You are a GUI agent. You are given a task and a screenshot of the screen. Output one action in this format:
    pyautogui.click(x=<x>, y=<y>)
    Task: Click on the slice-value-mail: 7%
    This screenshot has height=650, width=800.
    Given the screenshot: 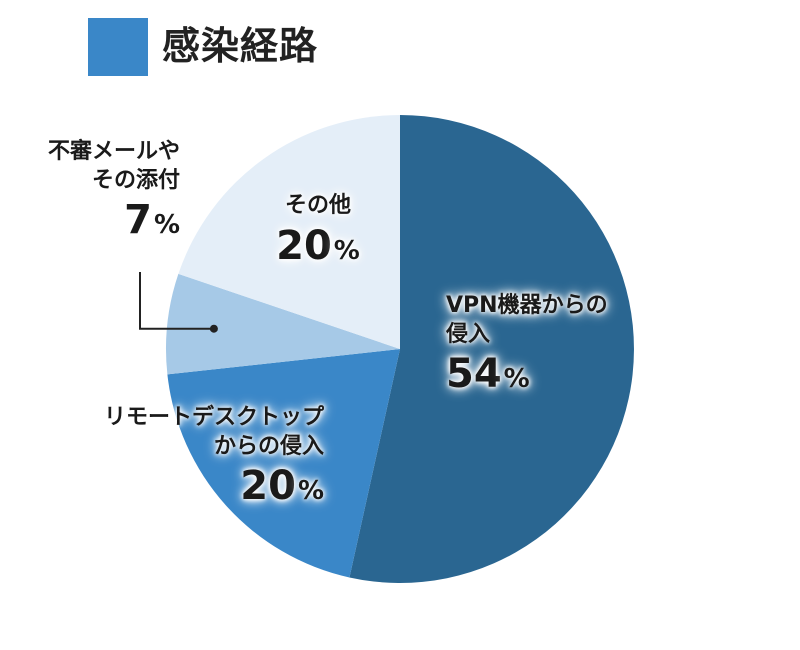 What is the action you would take?
    pyautogui.click(x=114, y=220)
    